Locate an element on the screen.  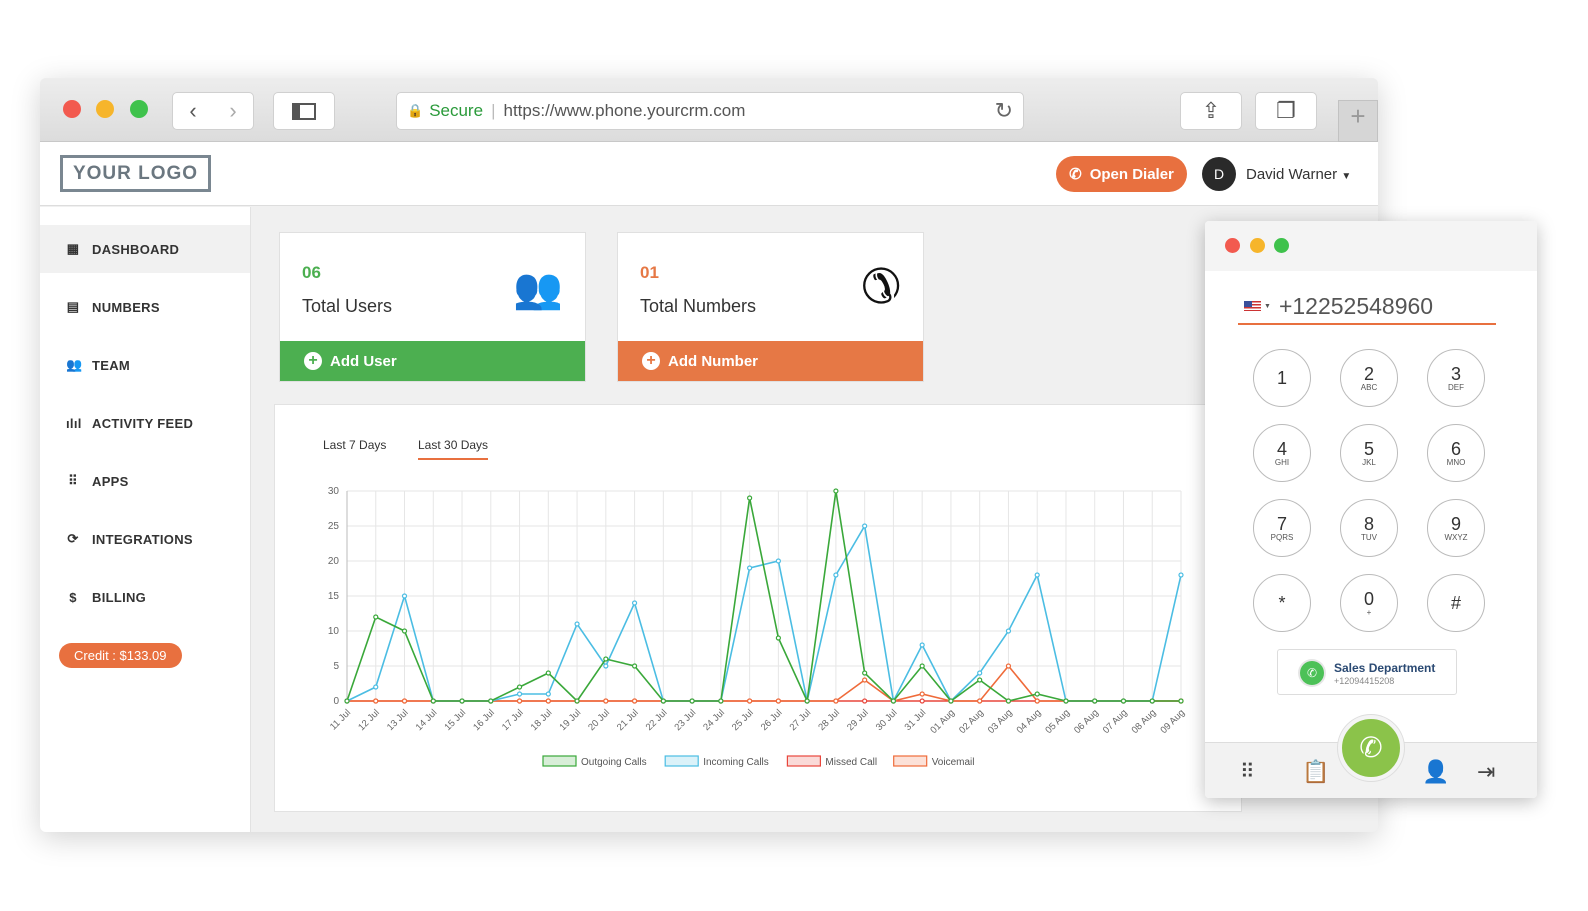
stat-label: Total Users is located at coordinates (347, 306).